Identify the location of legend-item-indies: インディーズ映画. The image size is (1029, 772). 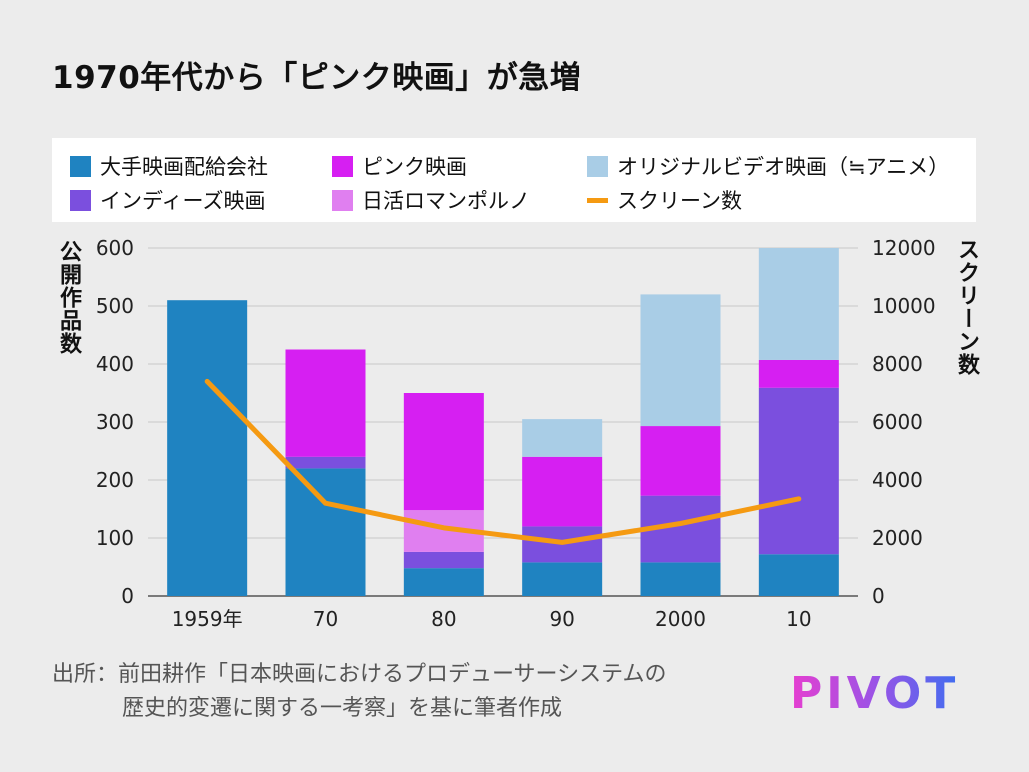
(167, 200).